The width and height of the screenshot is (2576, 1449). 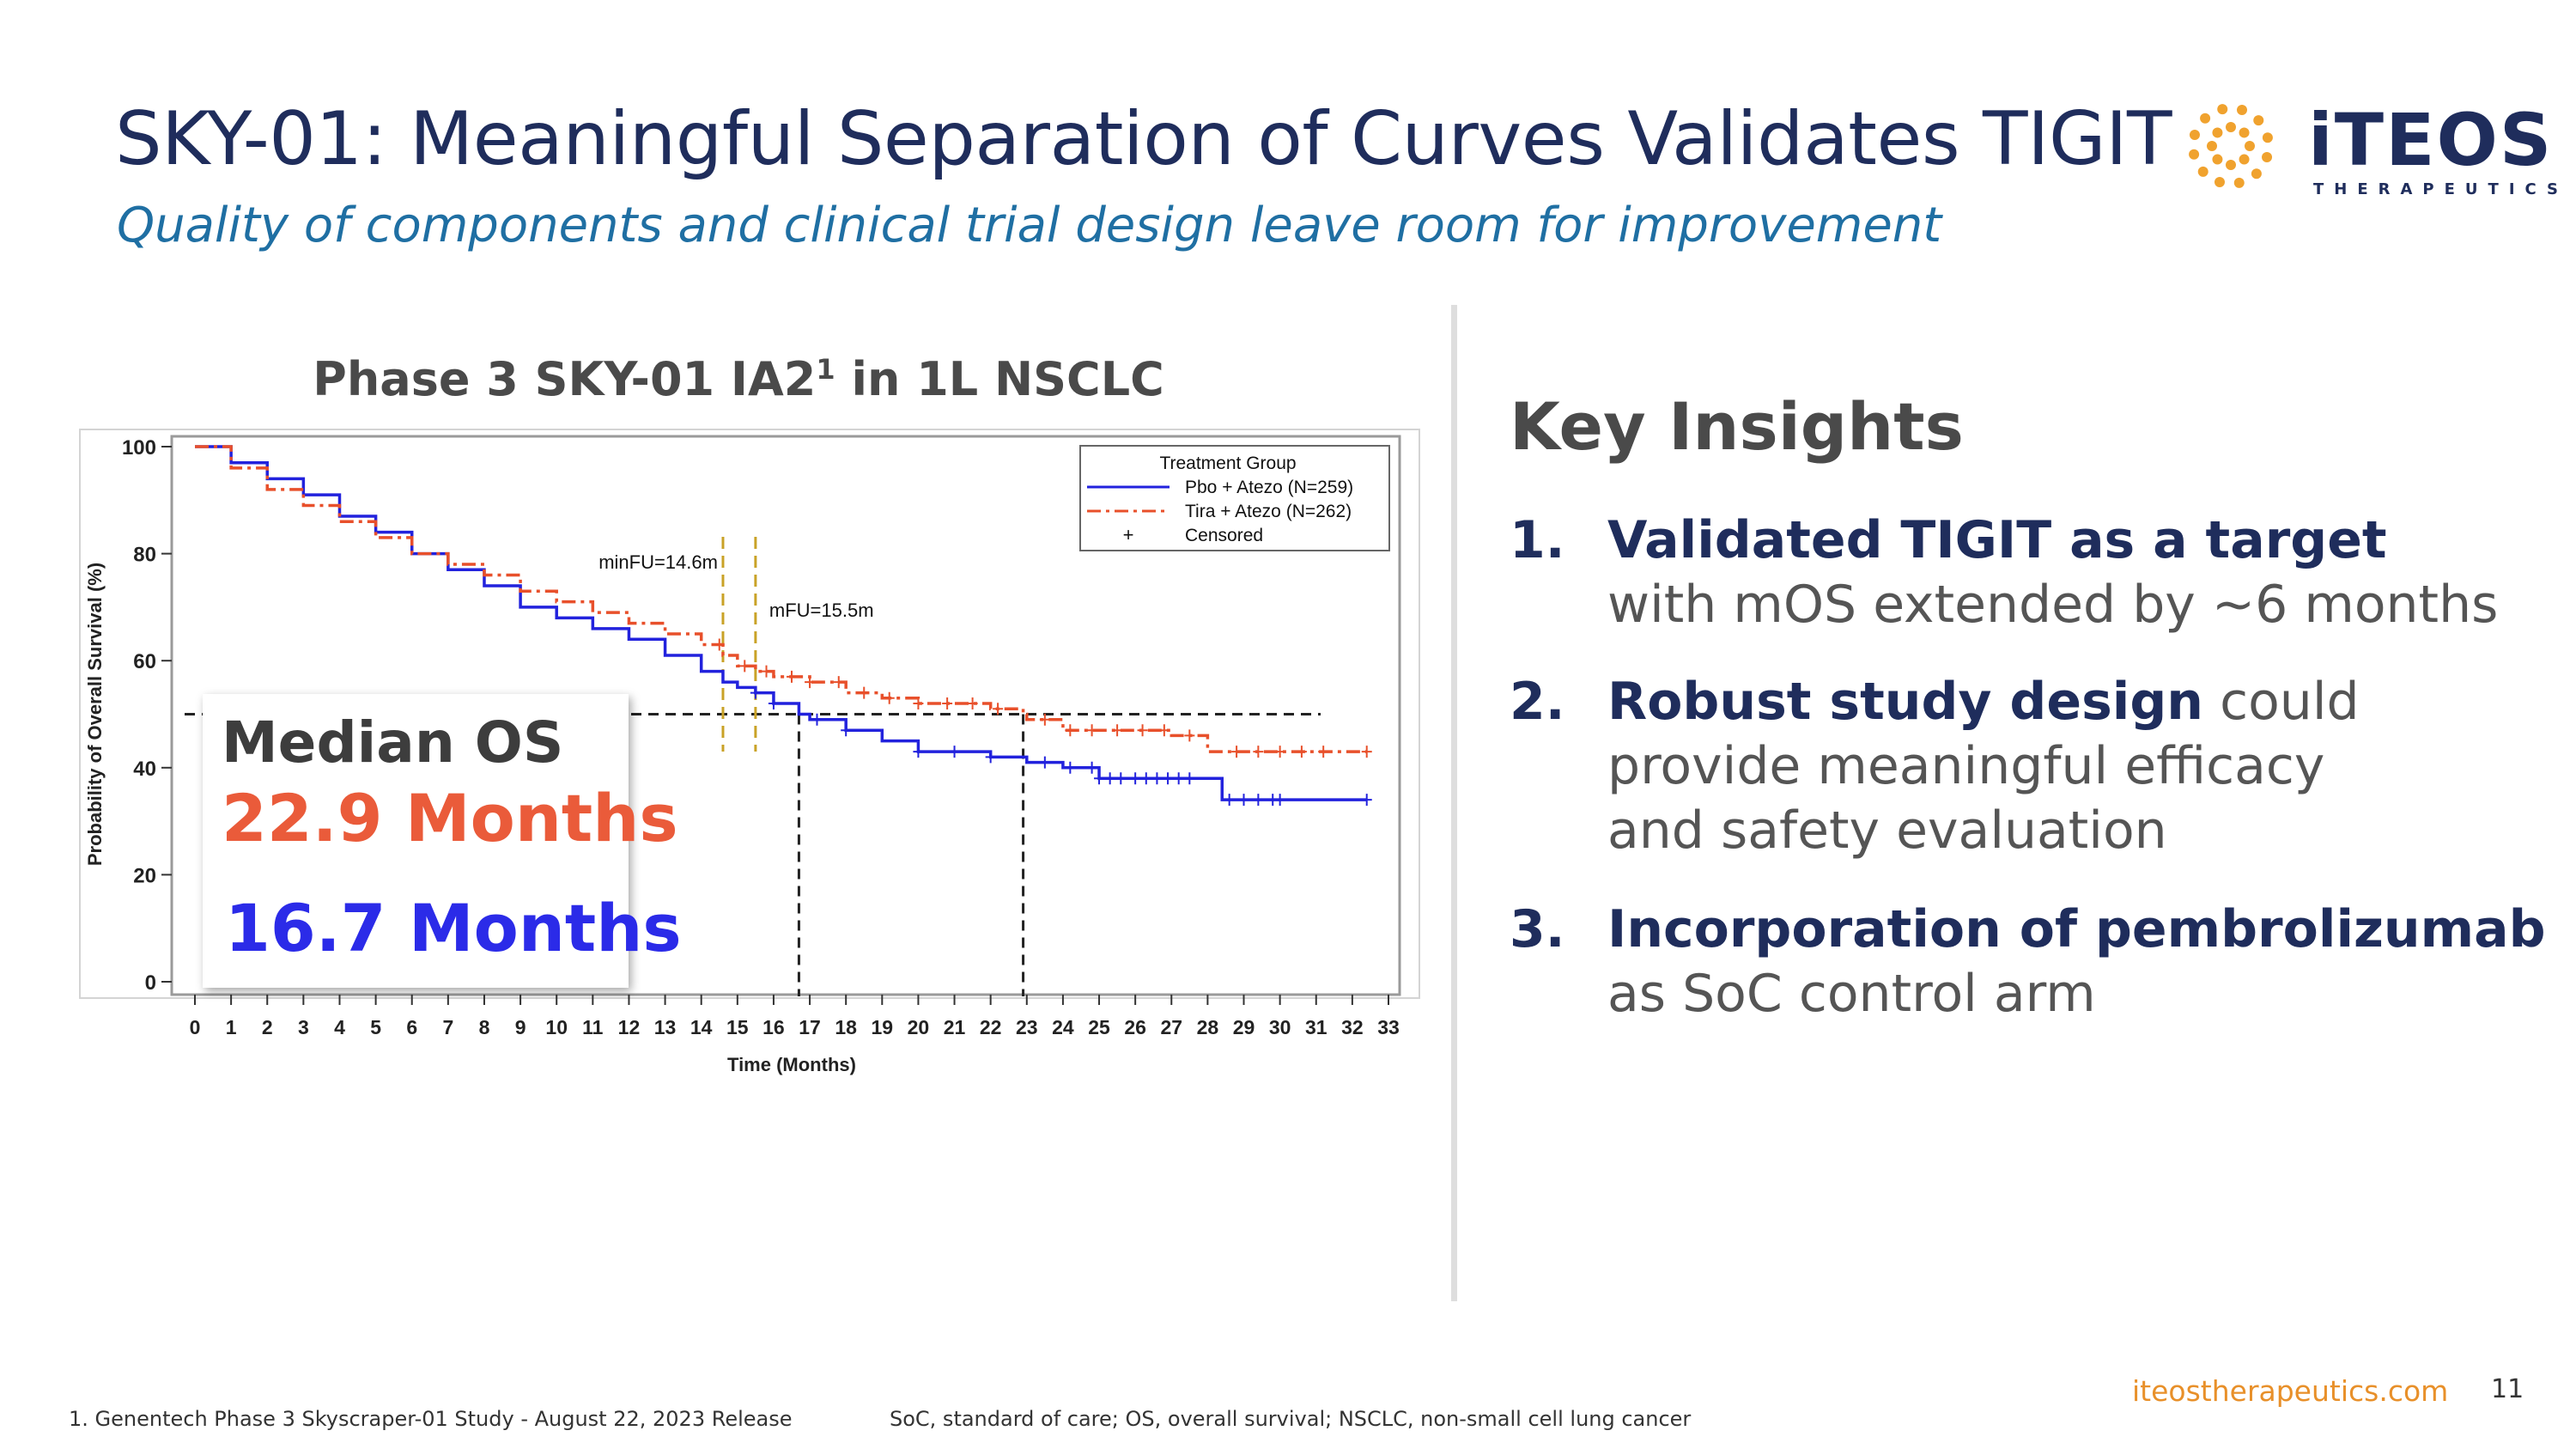 I want to click on x-tick-label: 1, so click(x=231, y=1027).